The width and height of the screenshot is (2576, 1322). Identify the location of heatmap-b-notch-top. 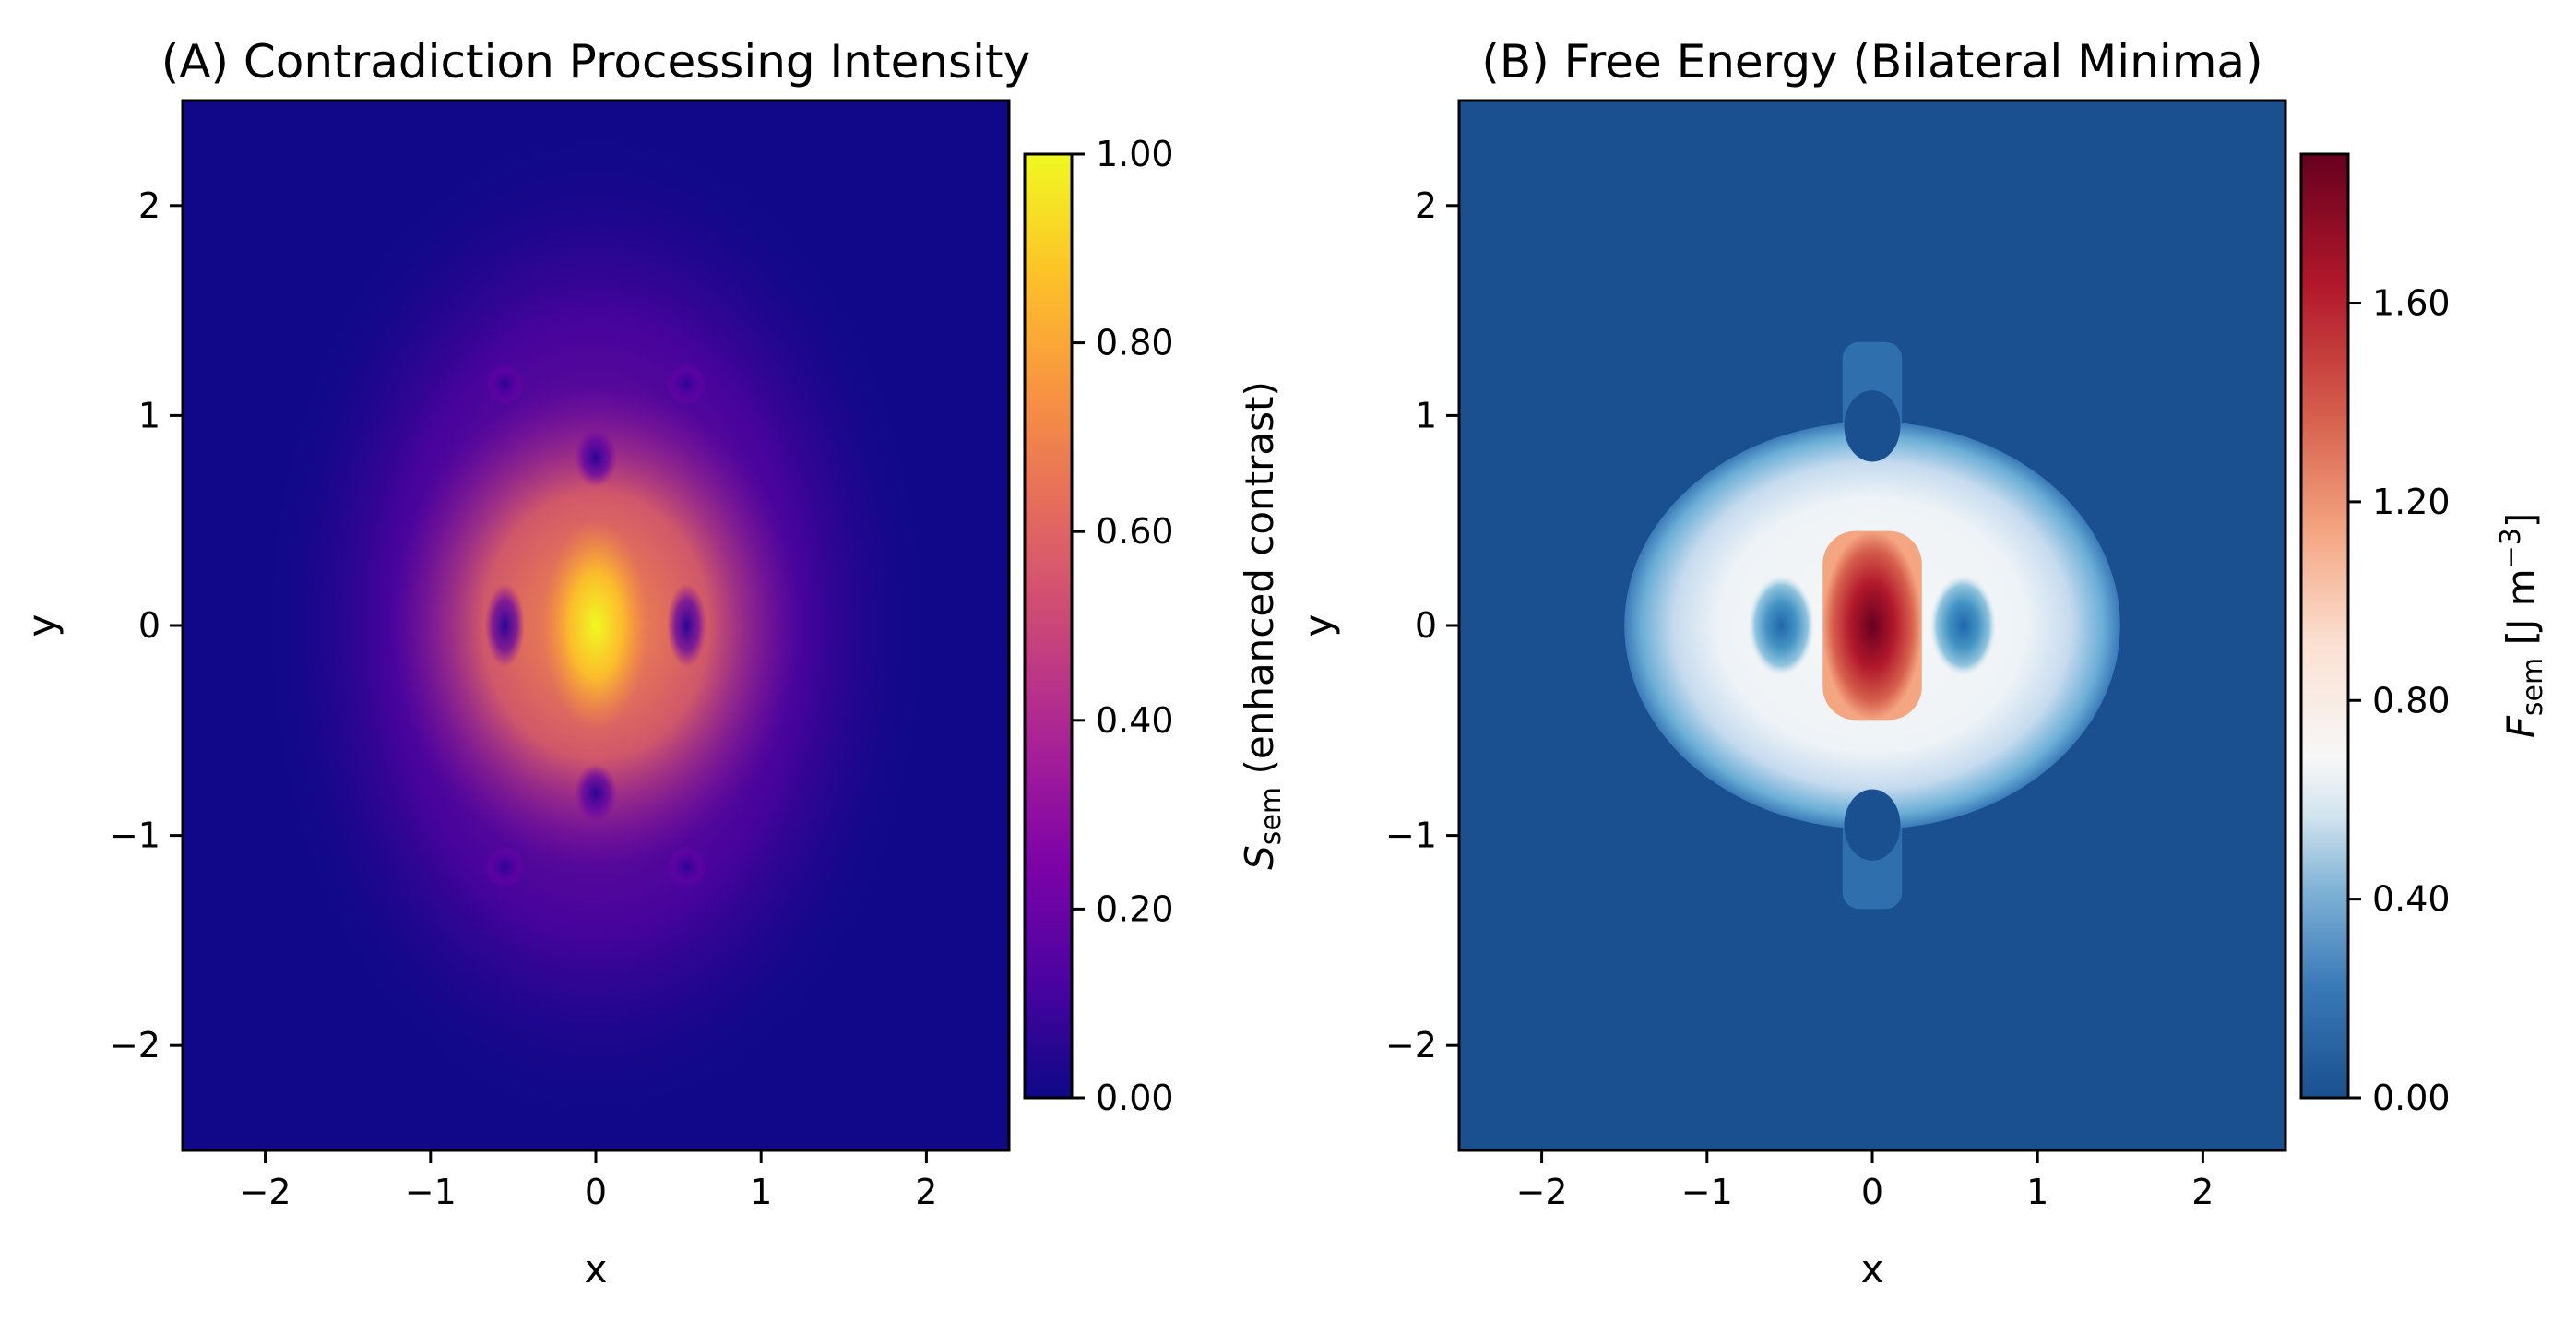
(1873, 426).